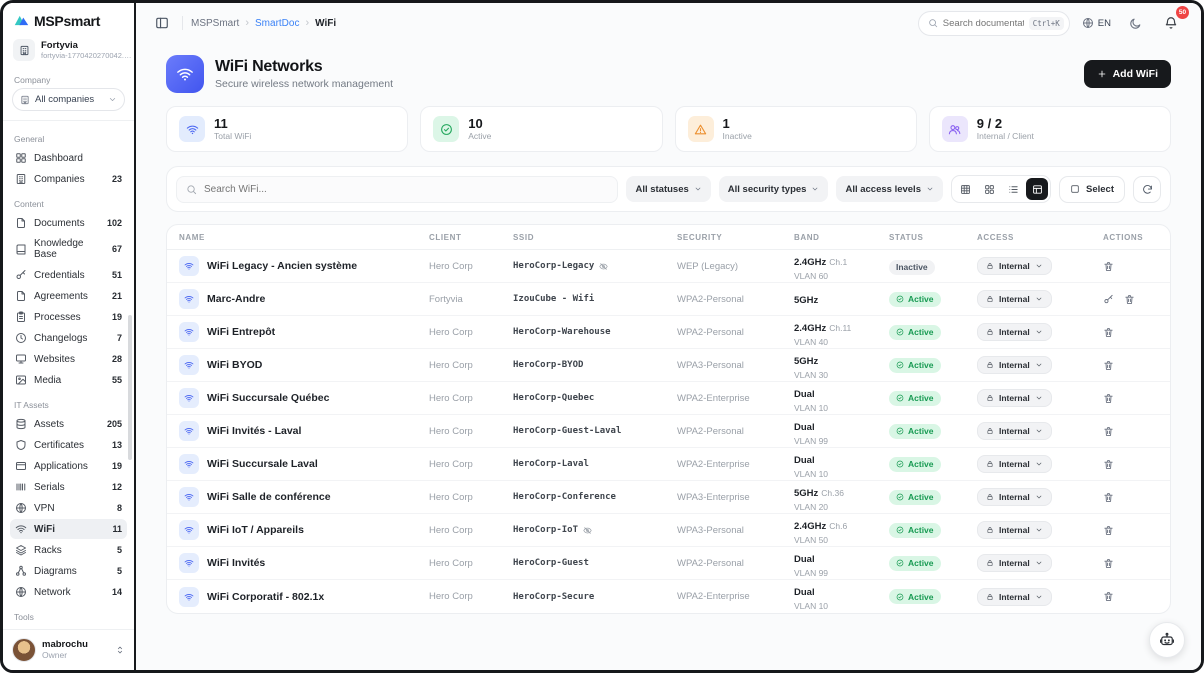 This screenshot has height=673, width=1204. Describe the element at coordinates (933, 299) in the screenshot. I see `cell-status: Active` at that location.